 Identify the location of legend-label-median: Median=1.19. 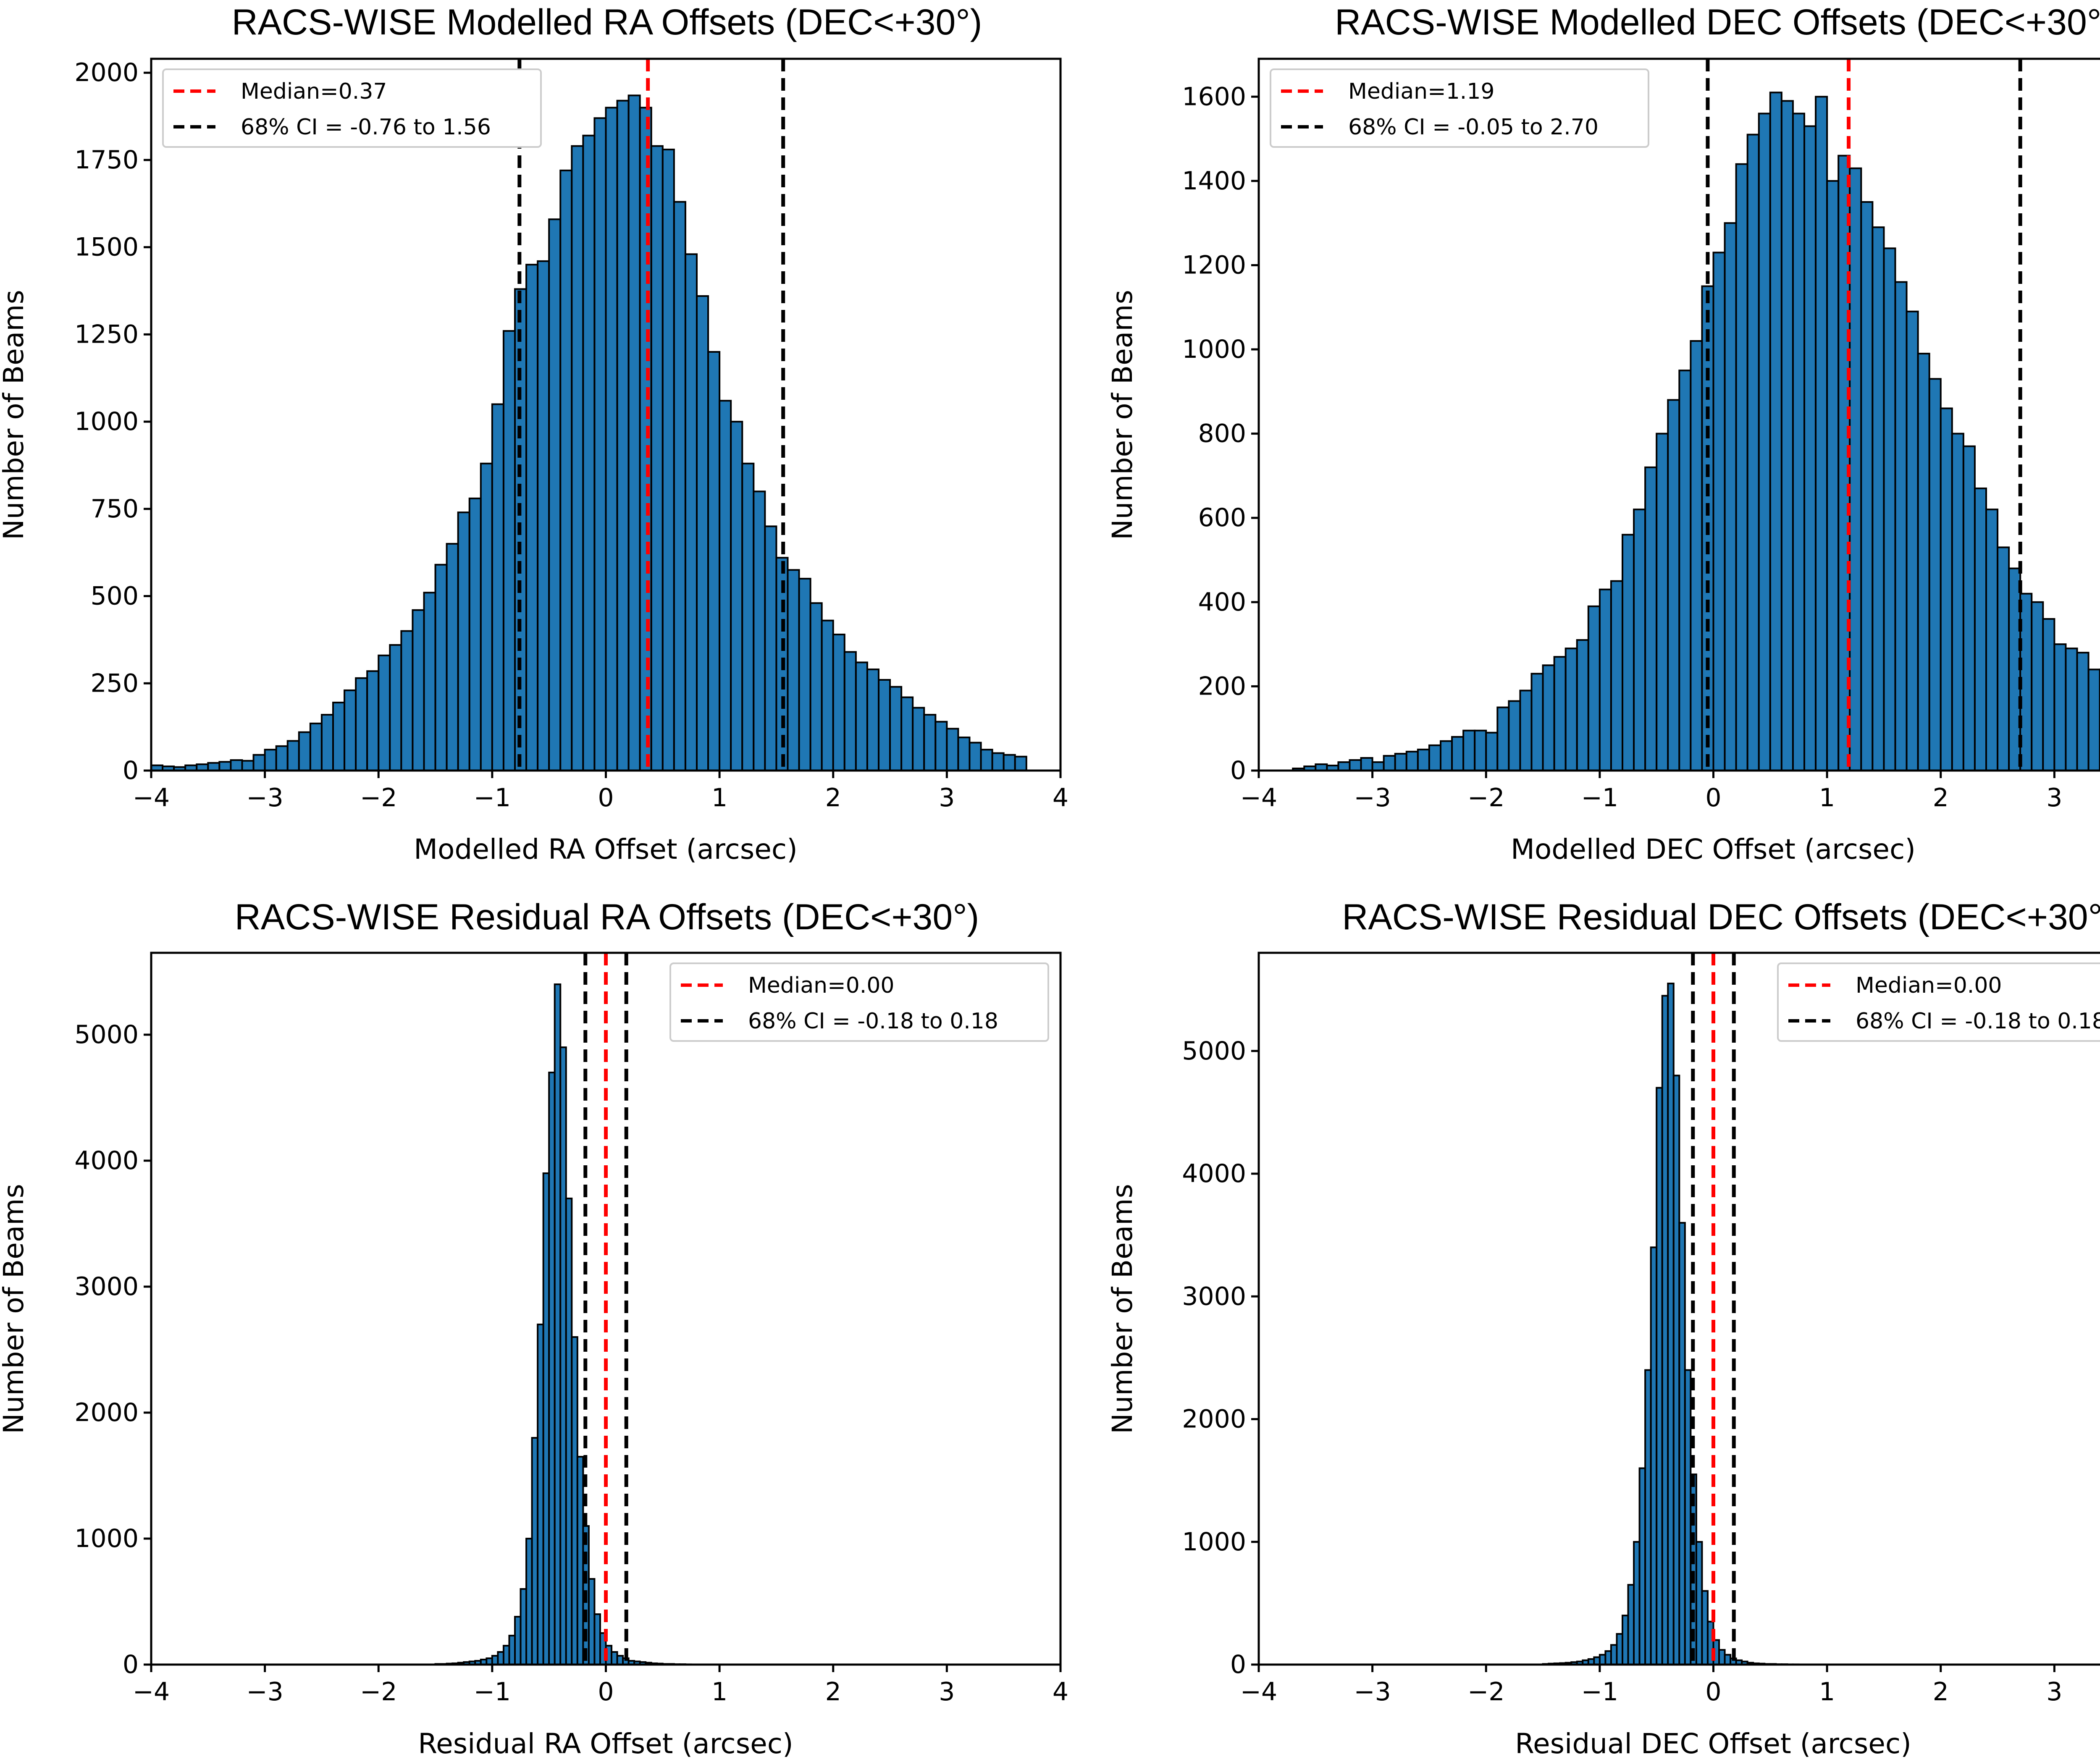
(1421, 91).